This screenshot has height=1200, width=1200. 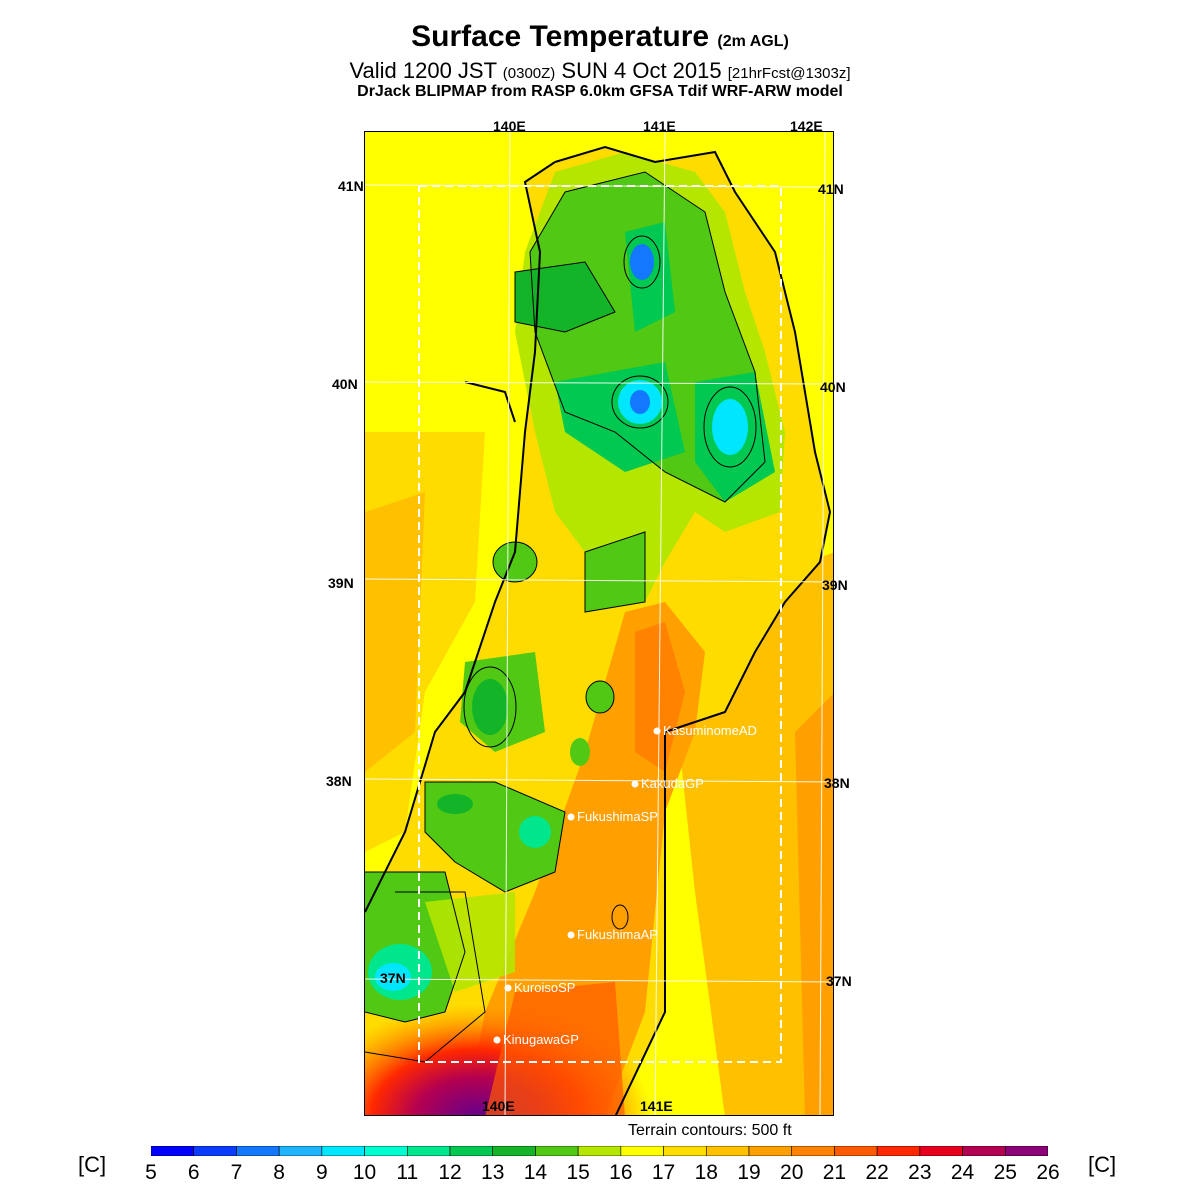 What do you see at coordinates (753, 41) in the screenshot?
I see `title-main-suffix: (2m AGL)` at bounding box center [753, 41].